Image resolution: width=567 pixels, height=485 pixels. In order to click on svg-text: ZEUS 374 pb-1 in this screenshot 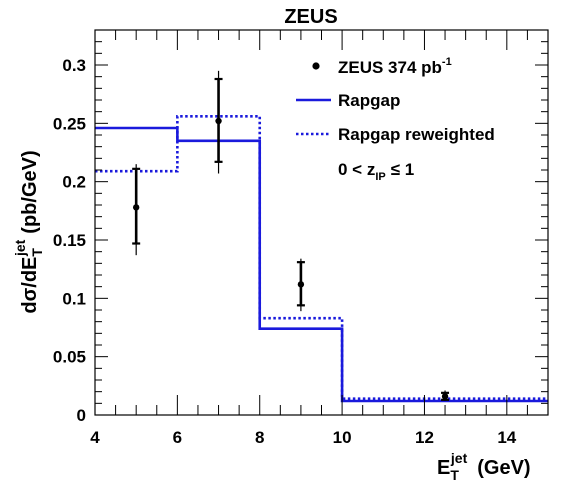, I will do `click(395, 66)`.